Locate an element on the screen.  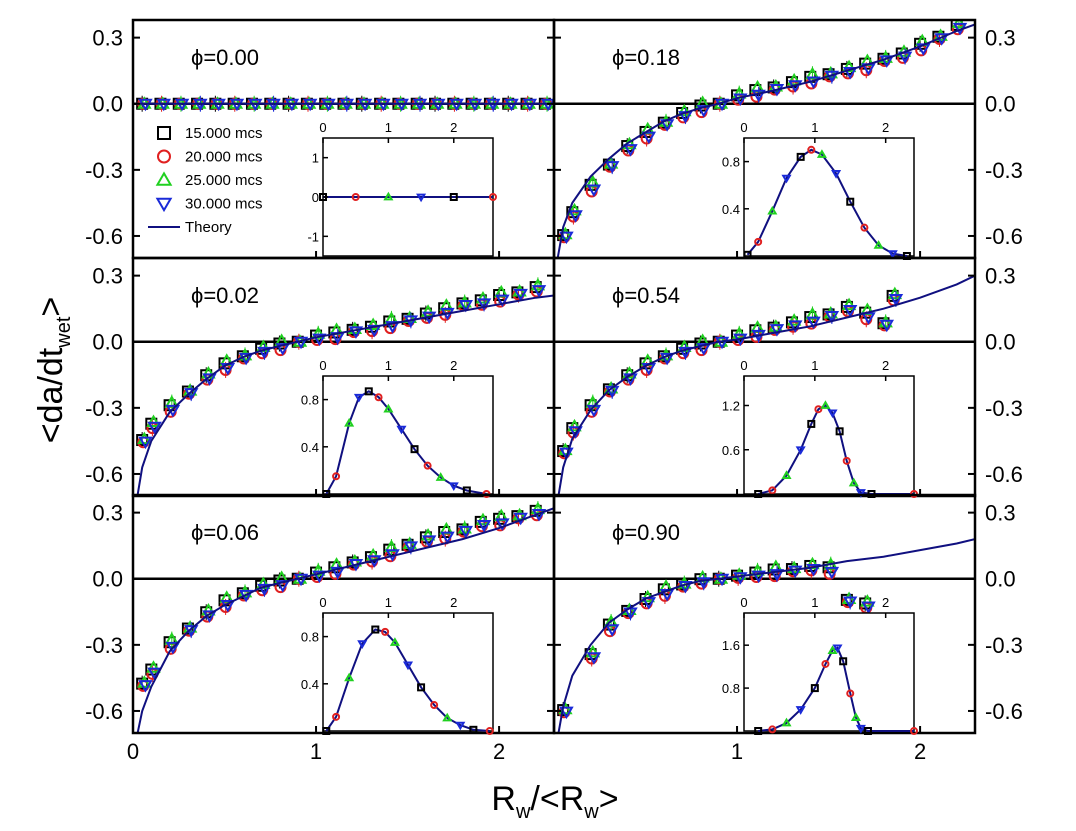
legend-label: Theory is located at coordinates (208, 227).